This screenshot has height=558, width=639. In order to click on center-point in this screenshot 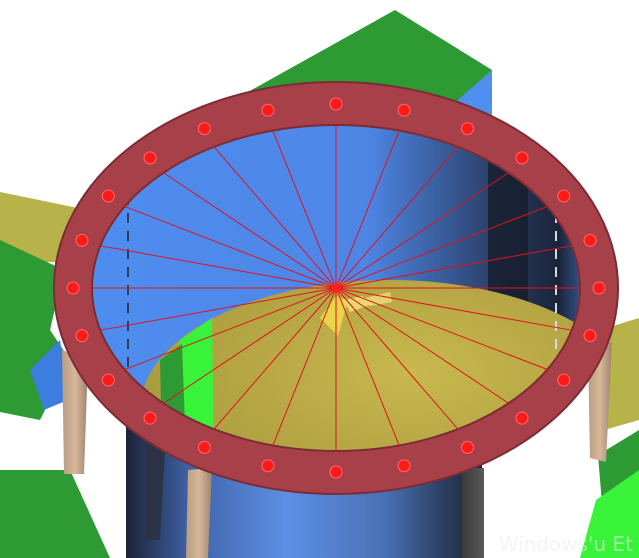, I will do `click(336, 288)`.